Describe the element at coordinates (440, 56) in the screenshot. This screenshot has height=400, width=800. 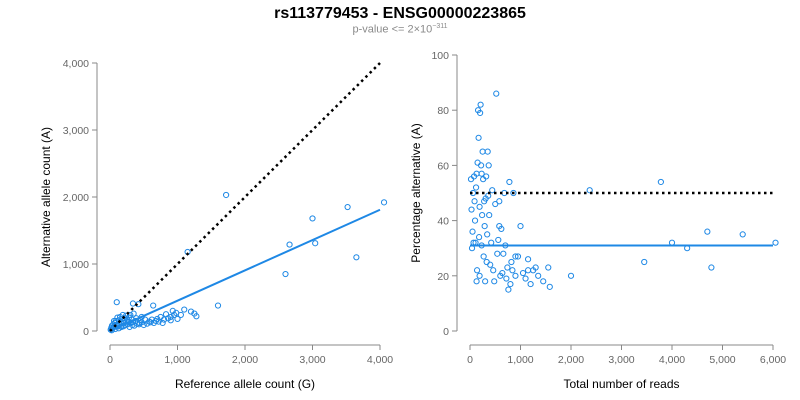
I see `y-tick-label: 100` at that location.